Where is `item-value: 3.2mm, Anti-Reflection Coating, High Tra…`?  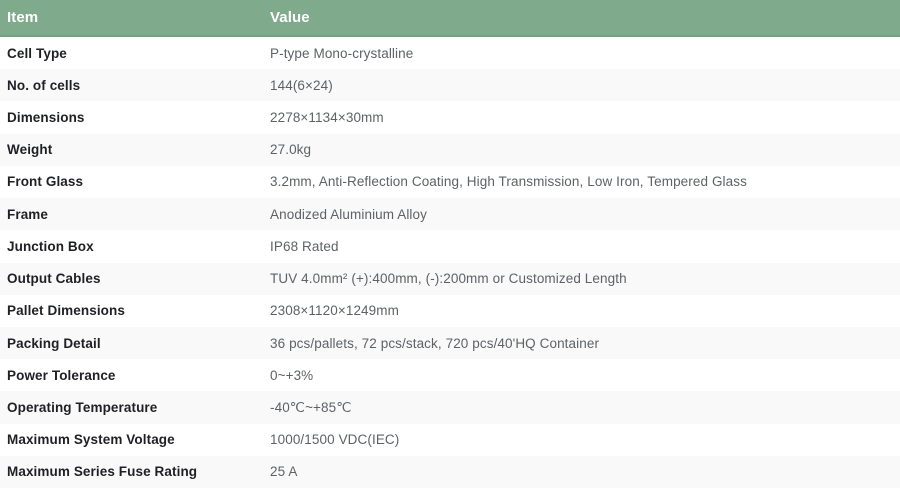 item-value: 3.2mm, Anti-Reflection Coating, High Tra… is located at coordinates (508, 182).